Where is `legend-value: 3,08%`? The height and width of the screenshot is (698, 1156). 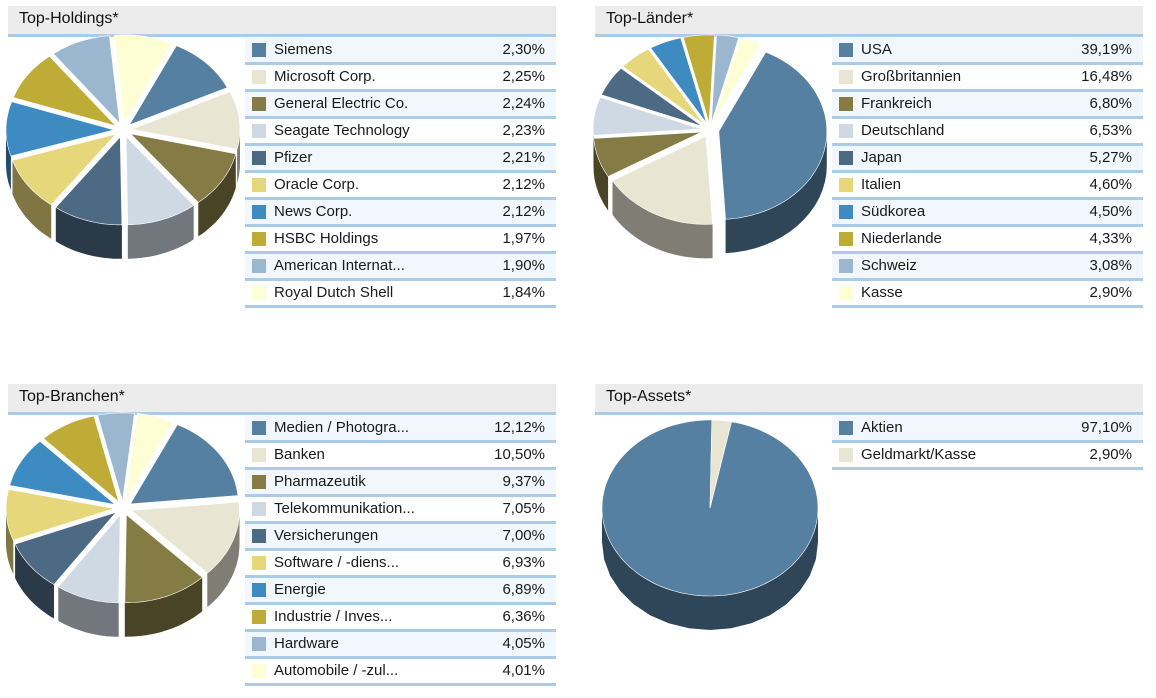 legend-value: 3,08% is located at coordinates (1110, 265).